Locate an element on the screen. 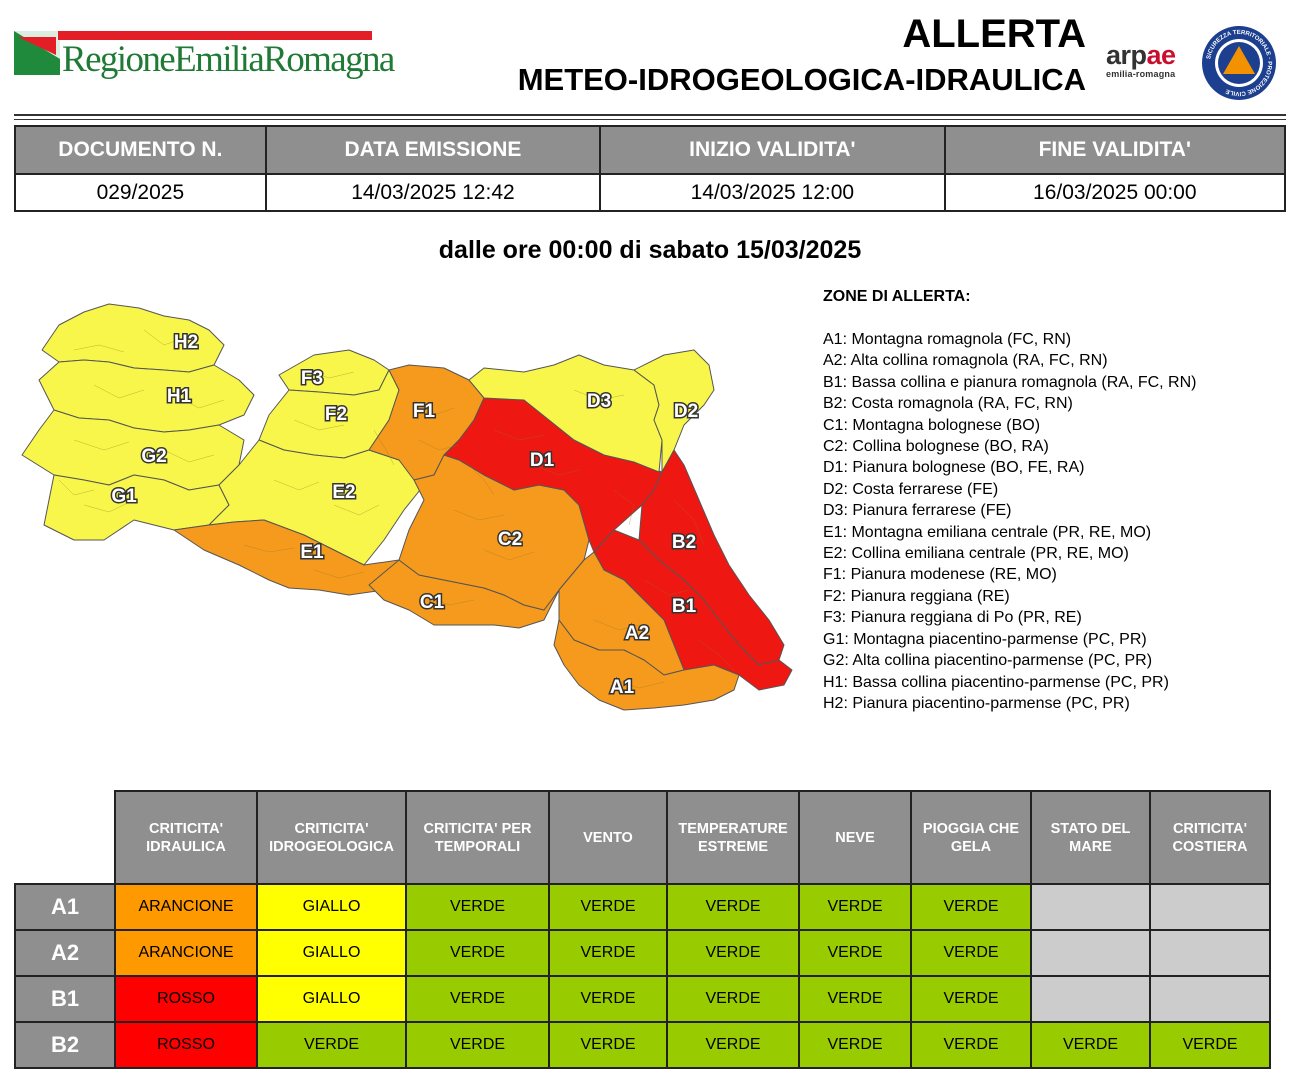 This screenshot has width=1300, height=1089. zone-legend-item: A1: Montagna romagnola (FC, RN) is located at coordinates (947, 339).